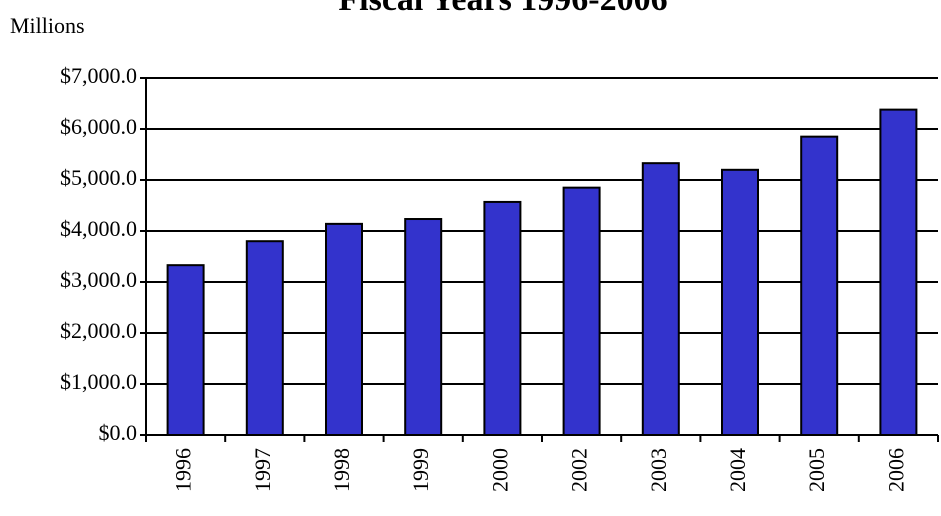 This screenshot has height=516, width=941. Describe the element at coordinates (579, 470) in the screenshot. I see `x-tick-label: 2002` at that location.